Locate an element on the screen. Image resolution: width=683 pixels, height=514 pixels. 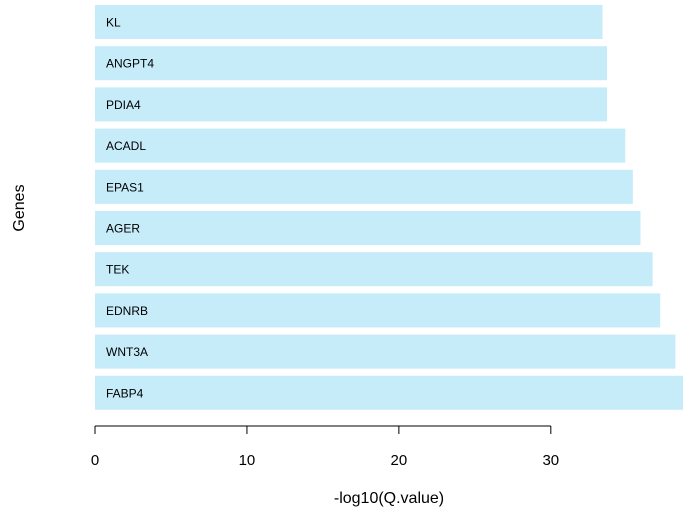
bar-ednrb is located at coordinates (378, 310).